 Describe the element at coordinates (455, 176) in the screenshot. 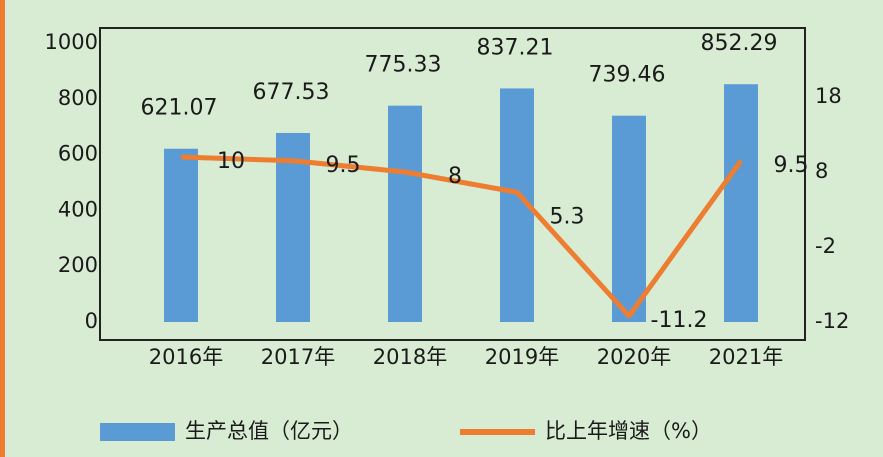

I see `line-value-label: 8` at that location.